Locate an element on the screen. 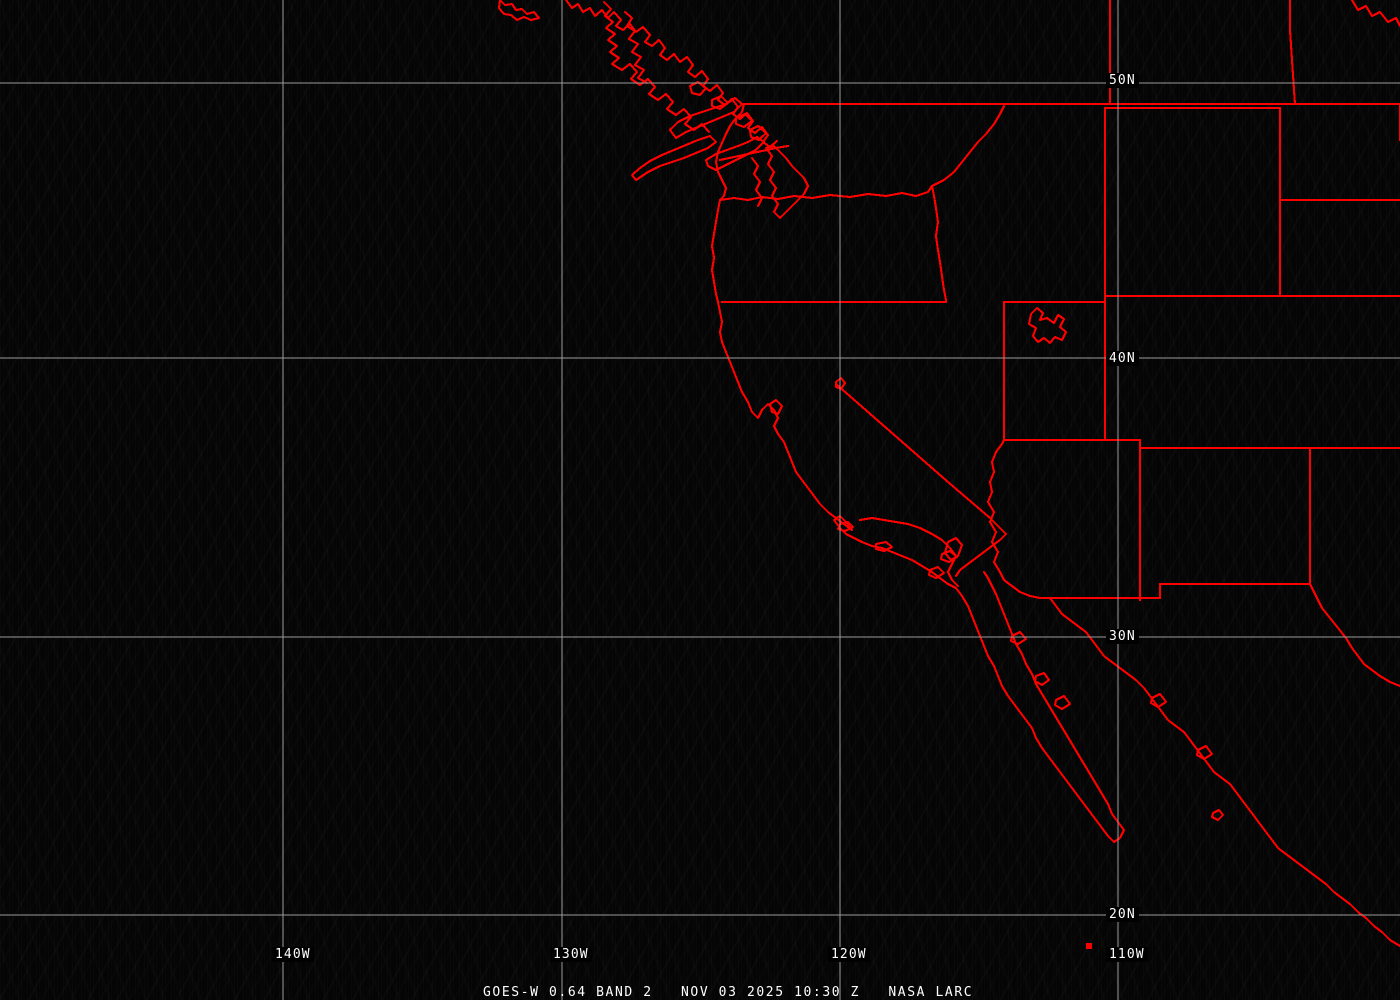 Image resolution: width=1400 pixels, height=1000 pixels. coastline-channel-island-santacruz is located at coordinates (884, 546).